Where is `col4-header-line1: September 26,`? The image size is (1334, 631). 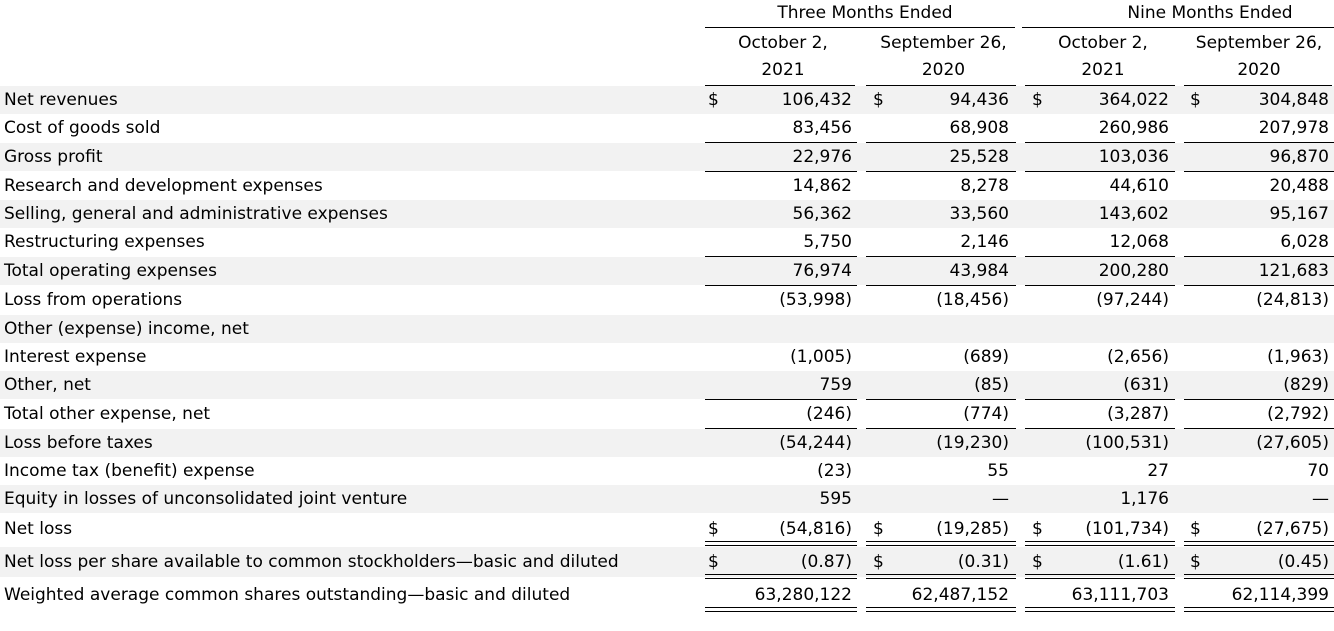 col4-header-line1: September 26, is located at coordinates (1259, 43).